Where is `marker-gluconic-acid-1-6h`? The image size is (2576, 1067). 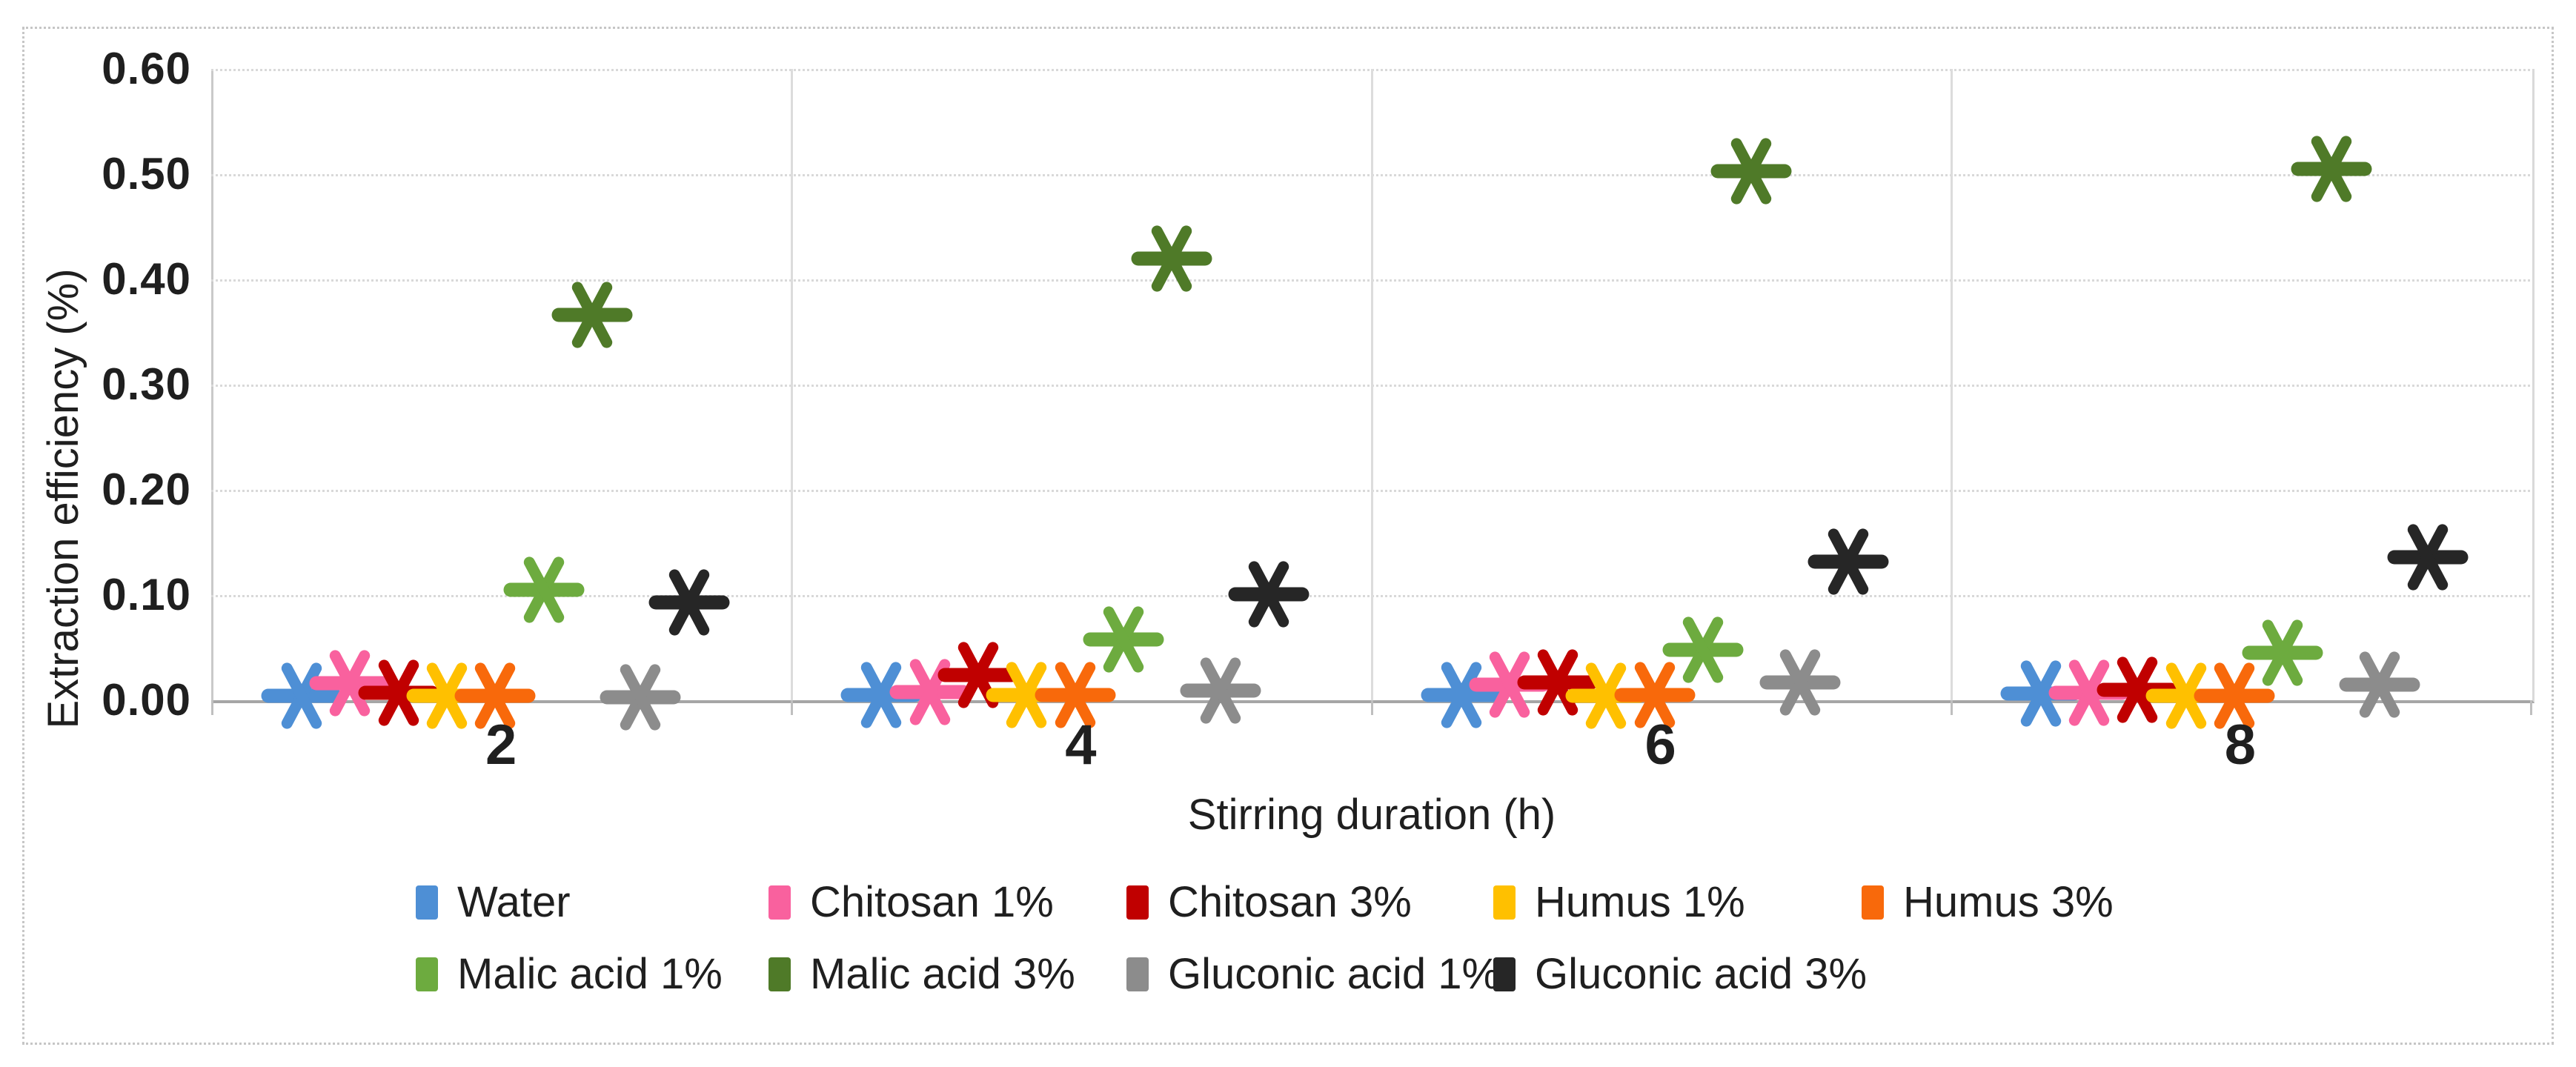 marker-gluconic-acid-1-6h is located at coordinates (1800, 685).